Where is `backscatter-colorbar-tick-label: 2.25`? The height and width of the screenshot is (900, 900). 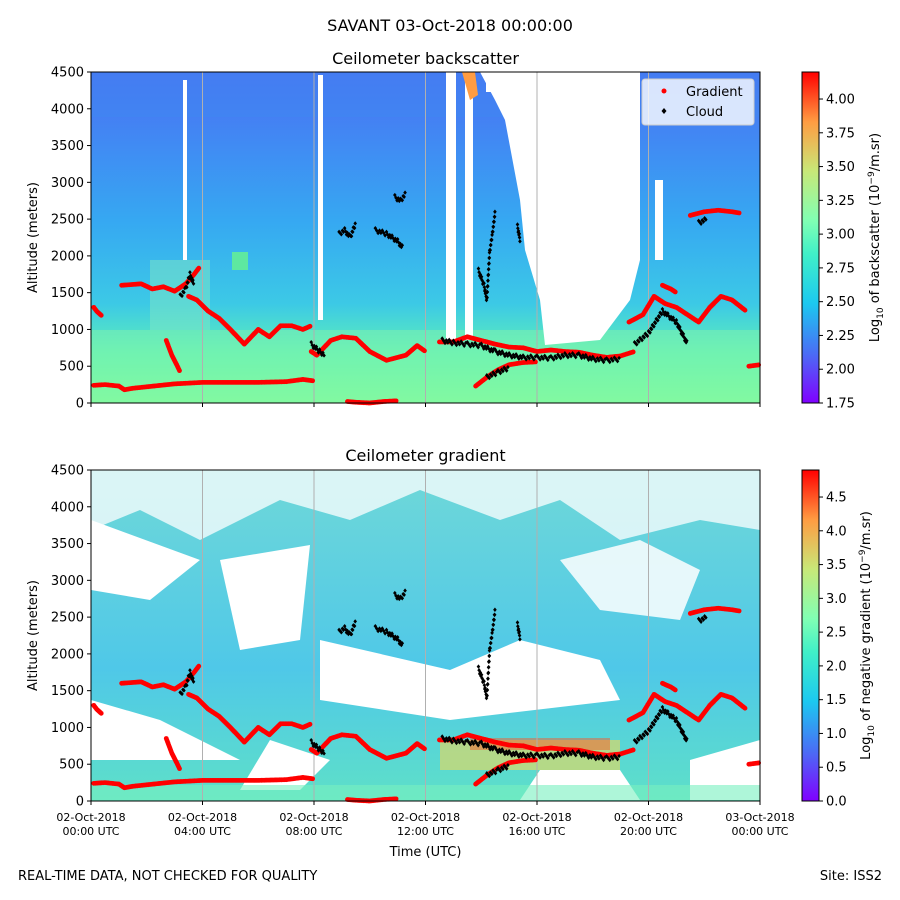 backscatter-colorbar-tick-label: 2.25 is located at coordinates (840, 336).